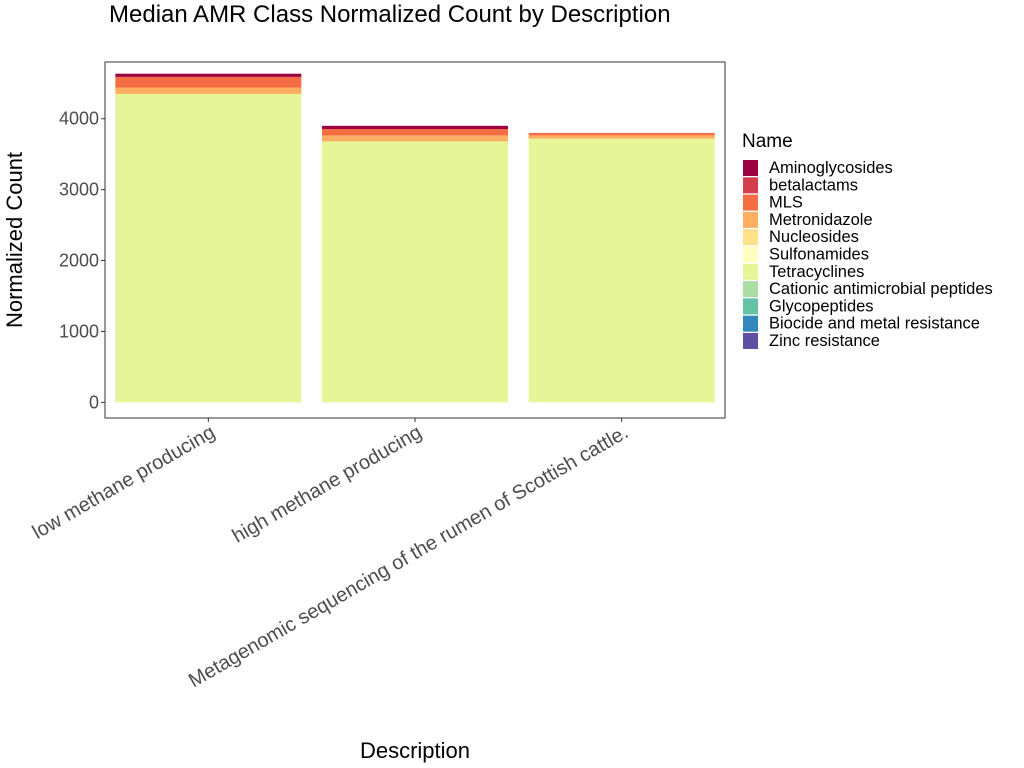 Image resolution: width=1024 pixels, height=768 pixels. I want to click on legend-label: Biocide and metal resistance, so click(874, 324).